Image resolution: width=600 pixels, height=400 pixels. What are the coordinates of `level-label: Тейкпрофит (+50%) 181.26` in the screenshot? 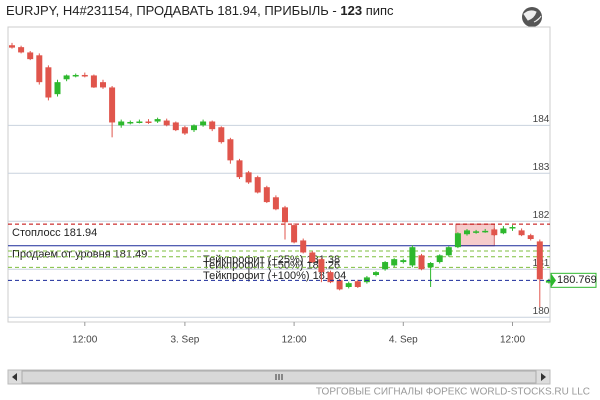 It's located at (271, 266).